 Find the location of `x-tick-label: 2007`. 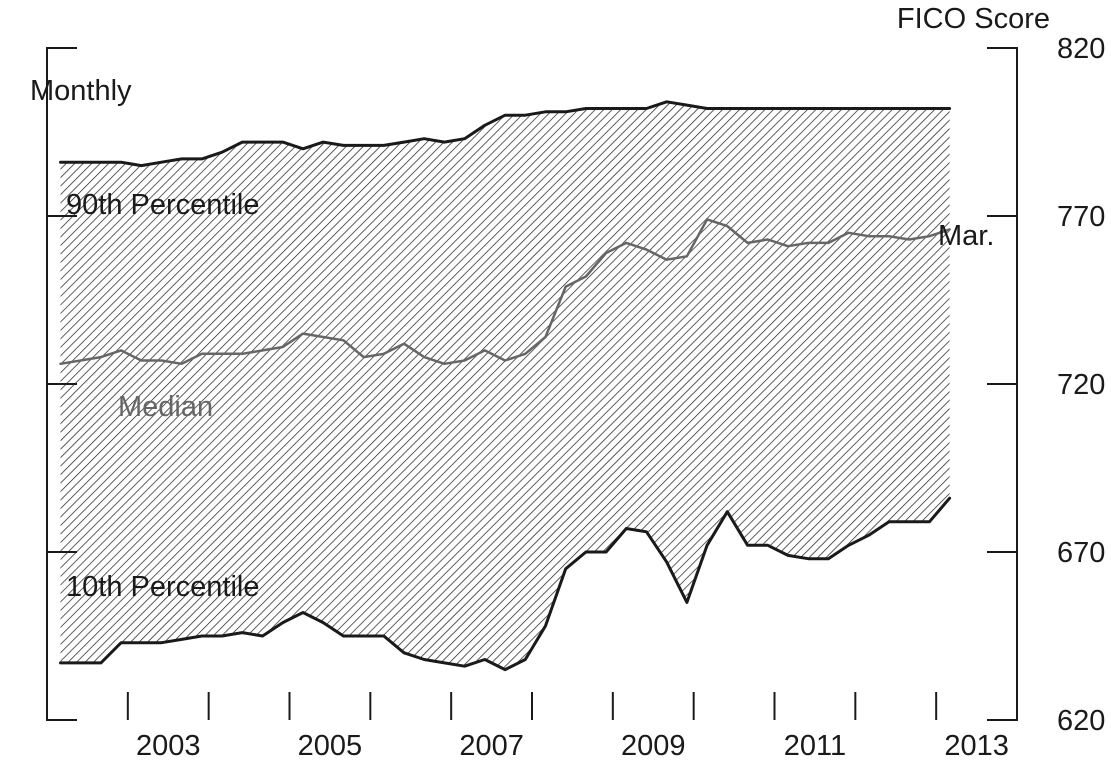

x-tick-label: 2007 is located at coordinates (491, 746).